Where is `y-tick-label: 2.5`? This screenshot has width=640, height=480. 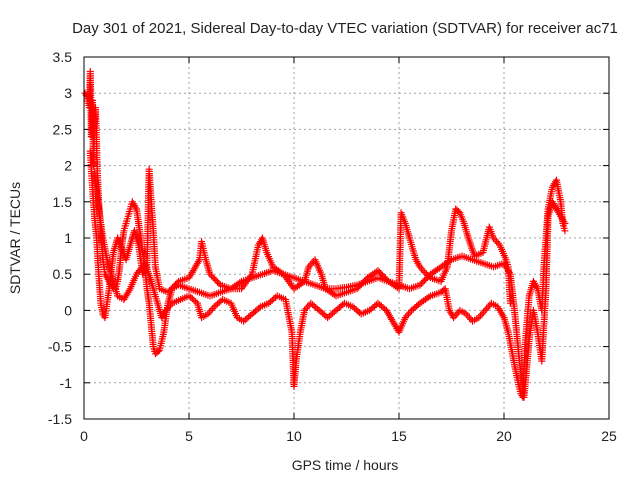
y-tick-label: 2.5 is located at coordinates (63, 129).